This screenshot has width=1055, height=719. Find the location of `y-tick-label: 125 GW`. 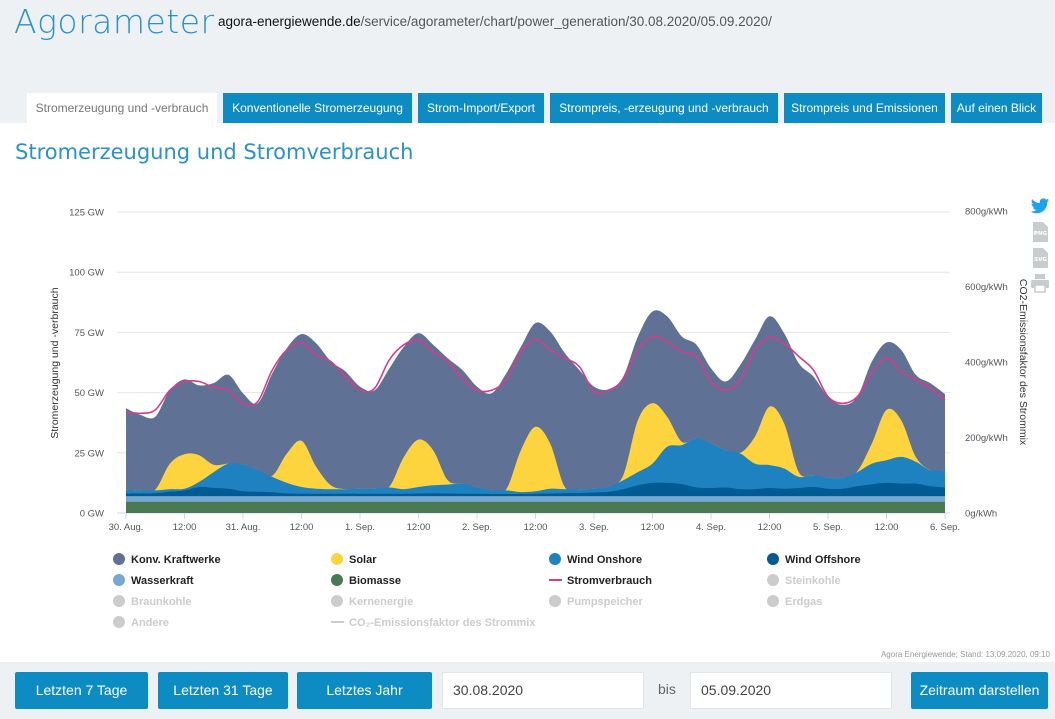

y-tick-label: 125 GW is located at coordinates (86, 213).